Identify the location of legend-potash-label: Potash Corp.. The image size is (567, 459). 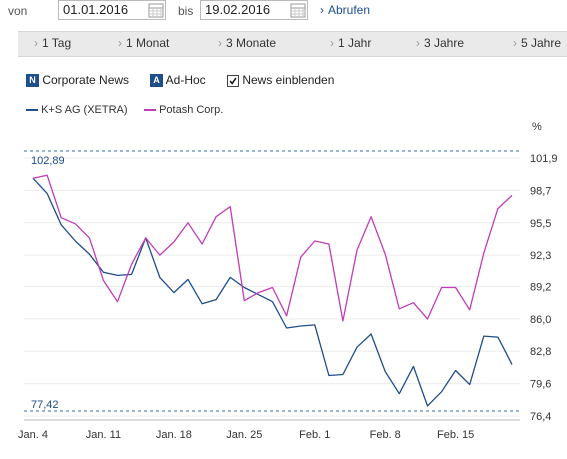
(191, 110).